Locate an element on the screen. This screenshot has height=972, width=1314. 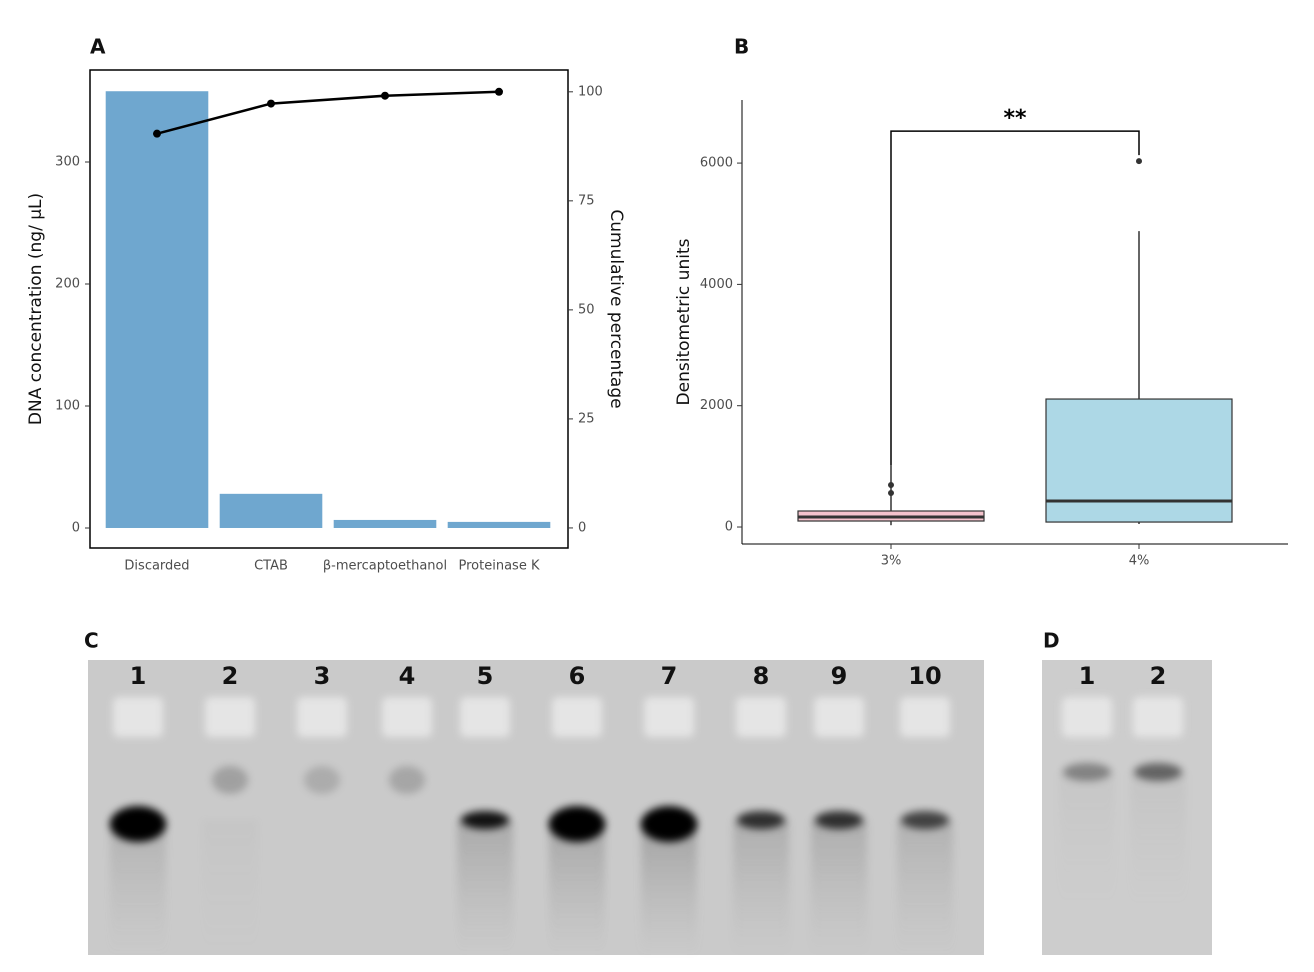
y2-tick-label: 25 is located at coordinates (586, 418).